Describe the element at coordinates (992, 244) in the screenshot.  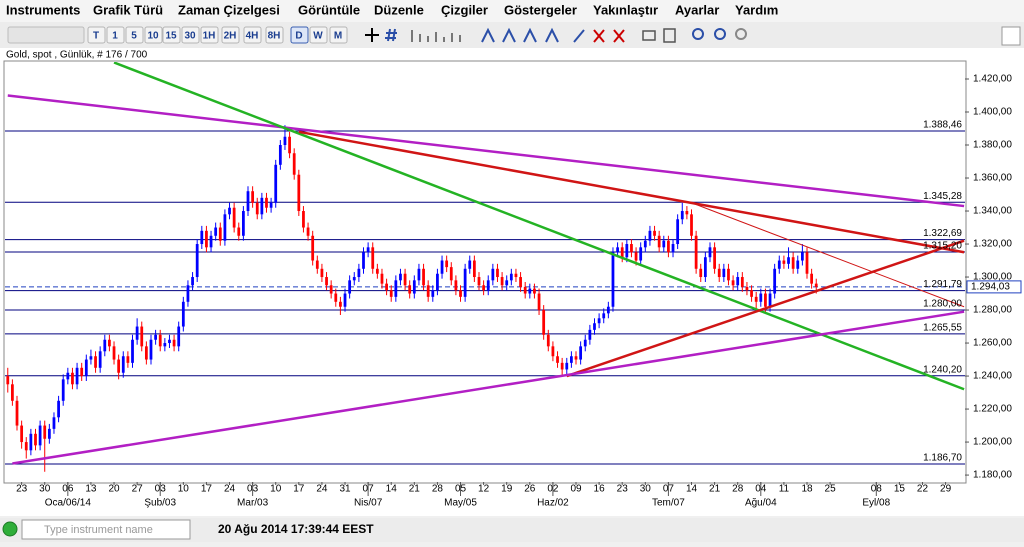
I see `y-tick-label: 1.320,00` at that location.